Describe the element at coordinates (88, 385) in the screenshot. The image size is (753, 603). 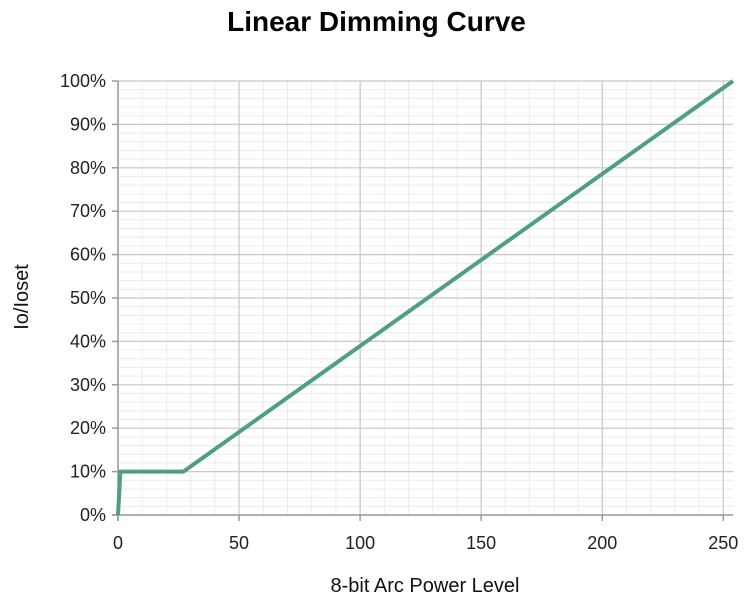
I see `y-tick-label: 30%` at that location.